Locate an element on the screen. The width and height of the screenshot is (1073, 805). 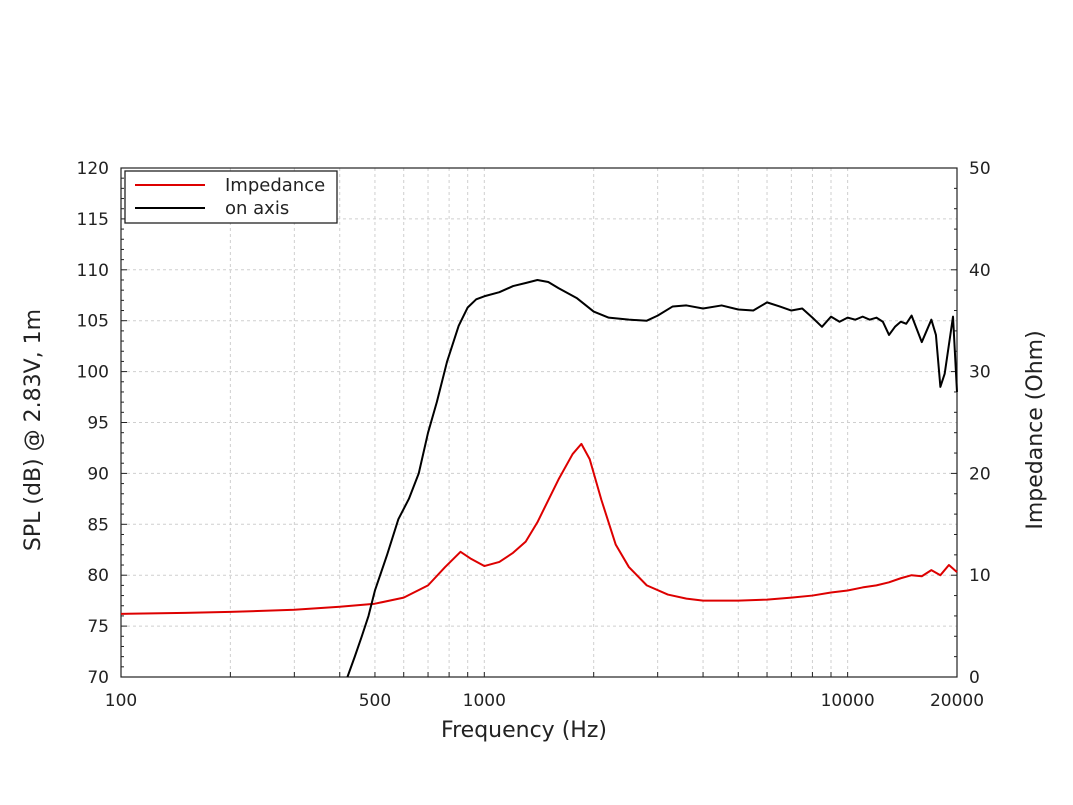
y-left-tick-label: 75 is located at coordinates (98, 627).